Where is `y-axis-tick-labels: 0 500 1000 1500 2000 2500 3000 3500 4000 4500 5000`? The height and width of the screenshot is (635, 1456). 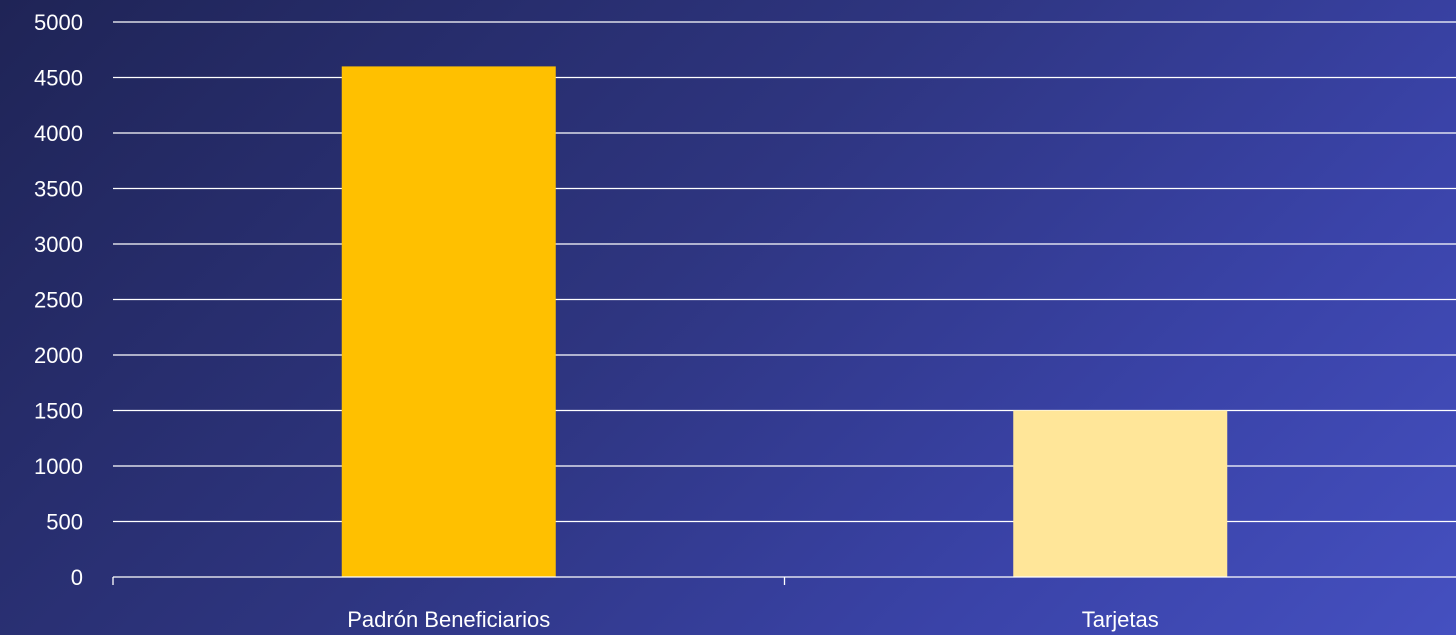 y-axis-tick-labels: 0 500 1000 1500 2000 2500 3000 3500 4000 4500 5000 is located at coordinates (58, 300).